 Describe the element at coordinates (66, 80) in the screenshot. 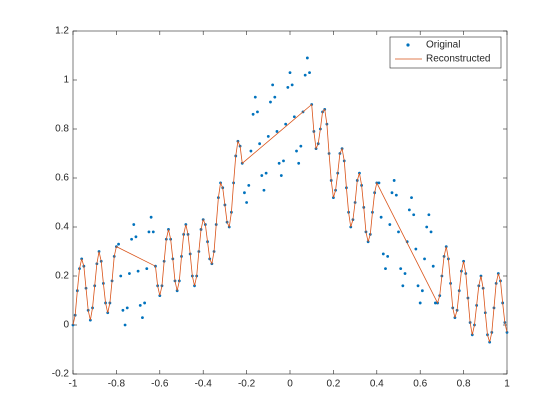

I see `y-tick-label: 1` at that location.